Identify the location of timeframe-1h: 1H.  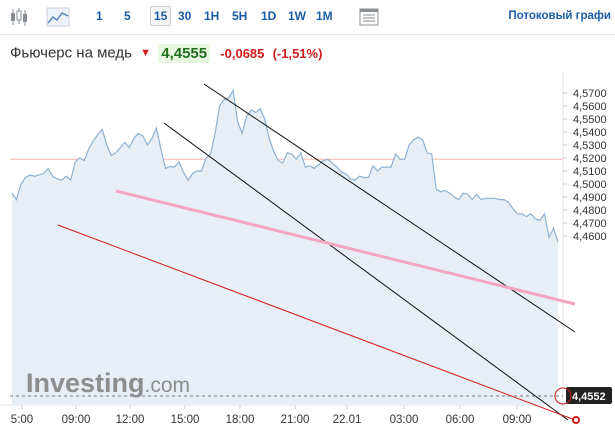
(212, 16).